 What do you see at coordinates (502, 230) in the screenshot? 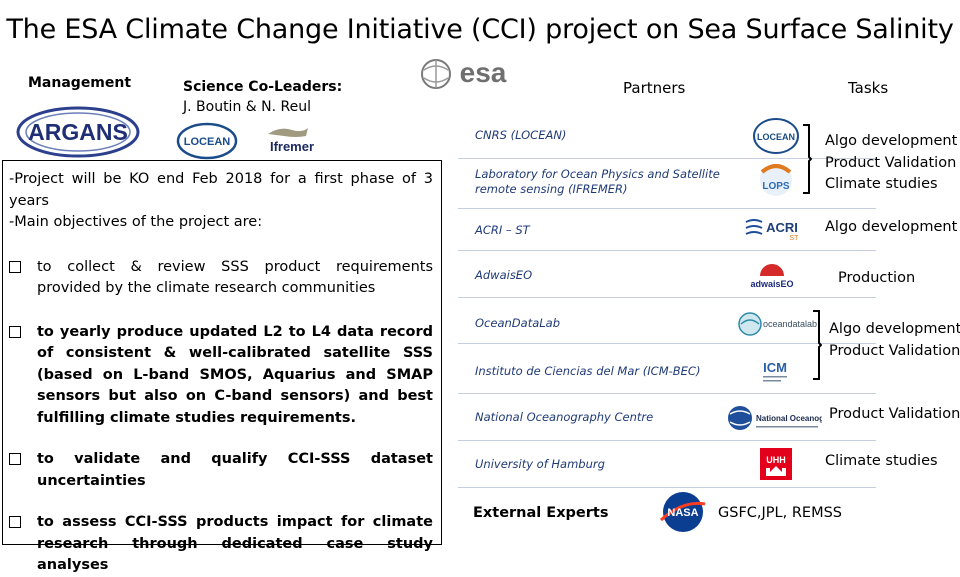
I see `partner-acri: ACRI – ST` at bounding box center [502, 230].